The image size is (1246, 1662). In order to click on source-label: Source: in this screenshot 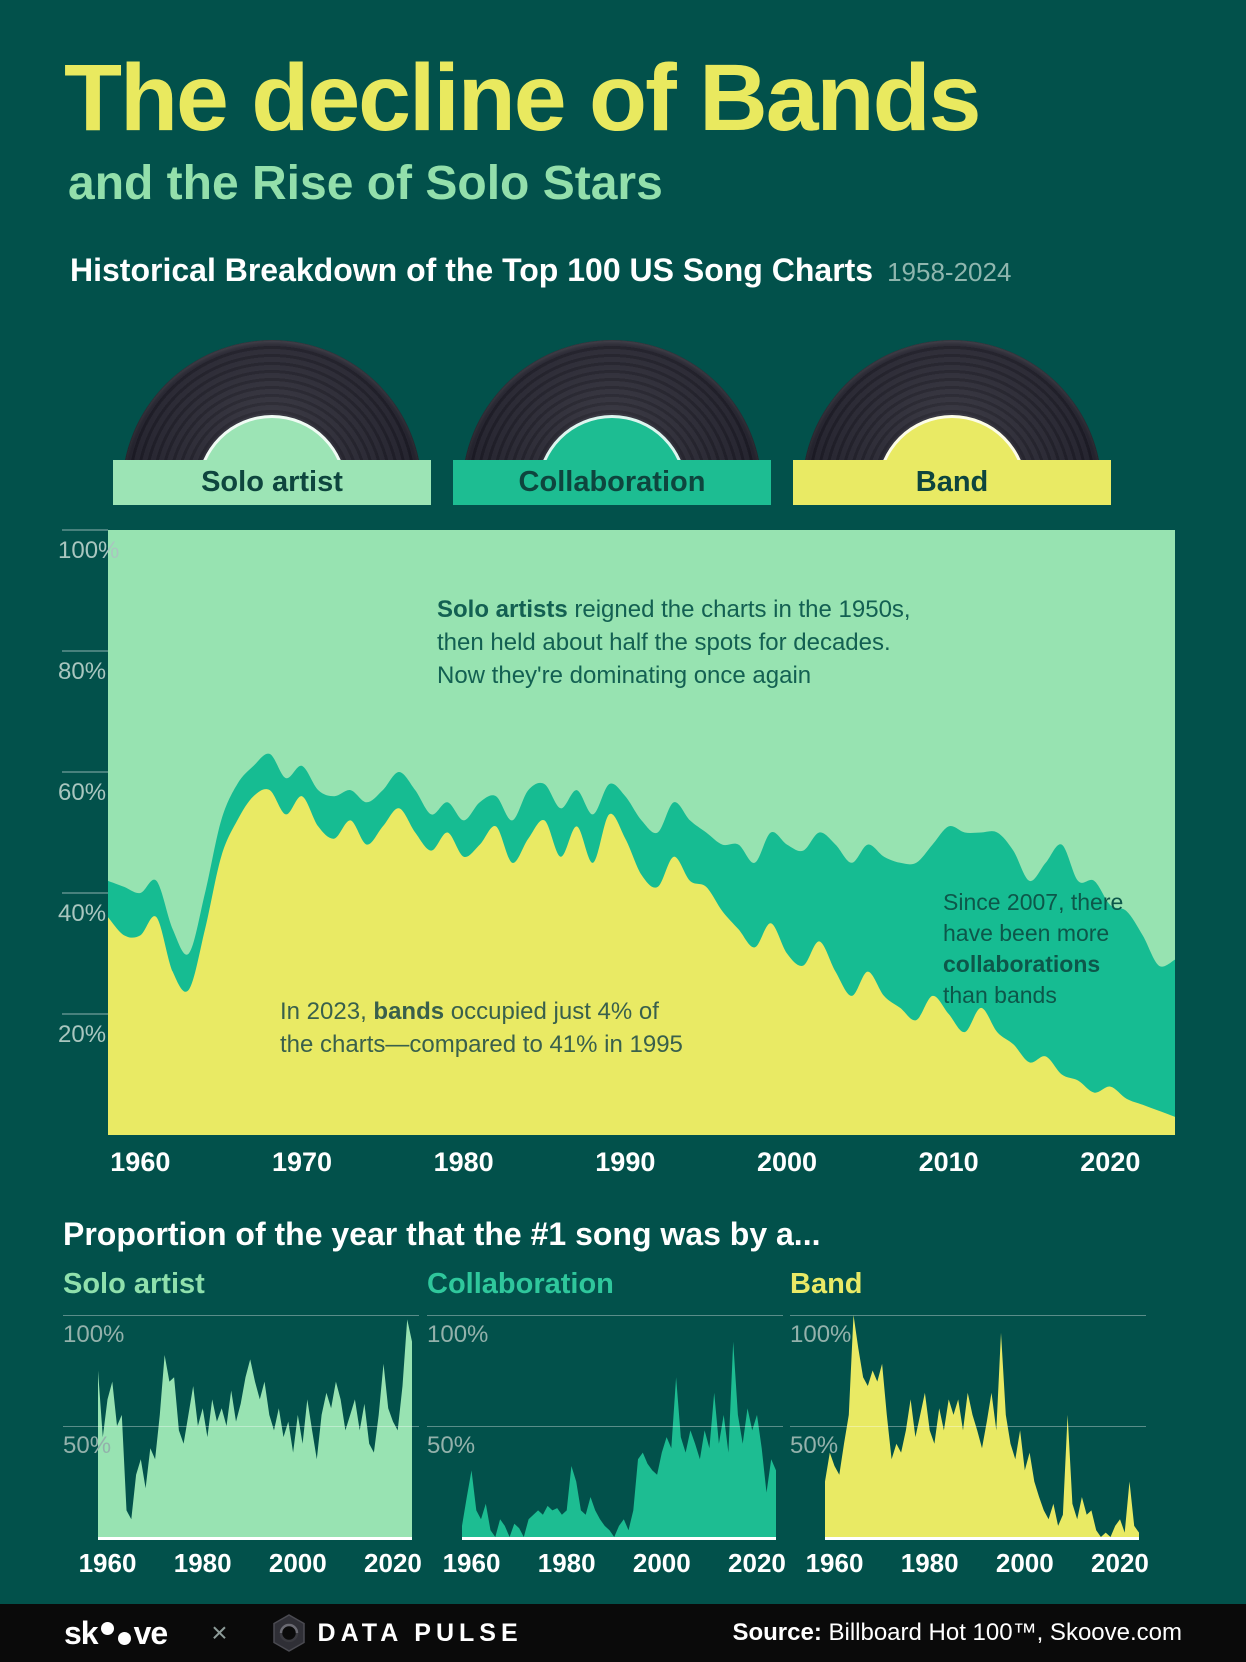, I will do `click(777, 1632)`.